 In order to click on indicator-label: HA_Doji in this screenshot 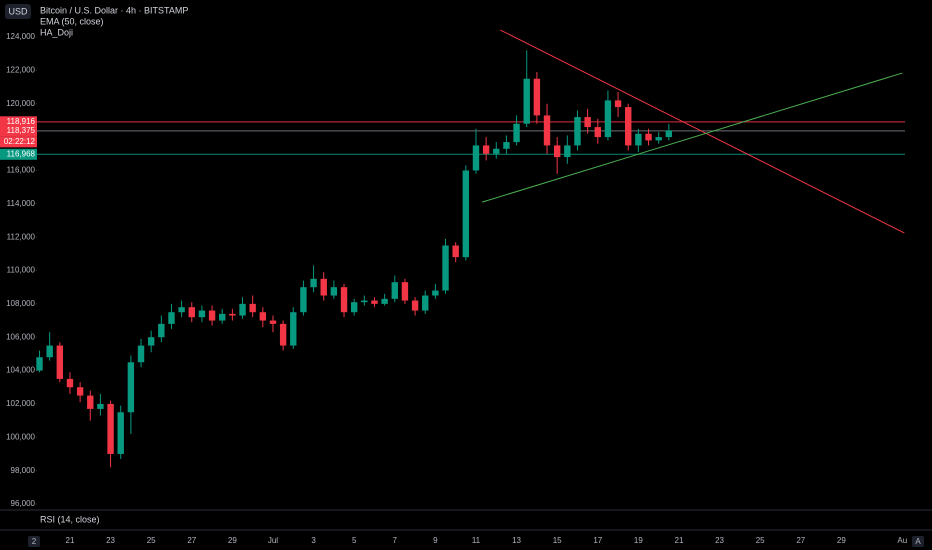, I will do `click(56, 32)`.